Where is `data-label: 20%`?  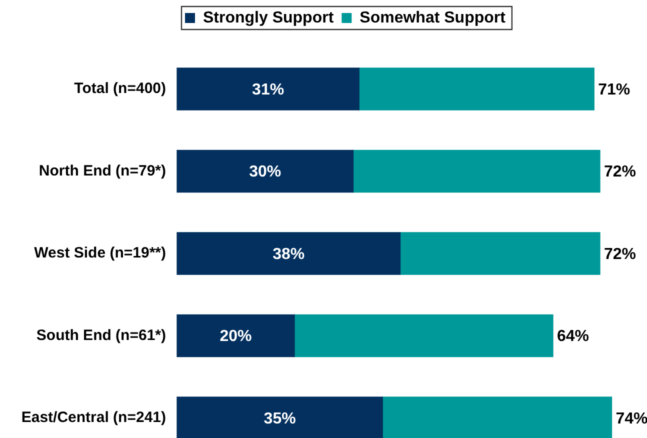 data-label: 20% is located at coordinates (236, 337).